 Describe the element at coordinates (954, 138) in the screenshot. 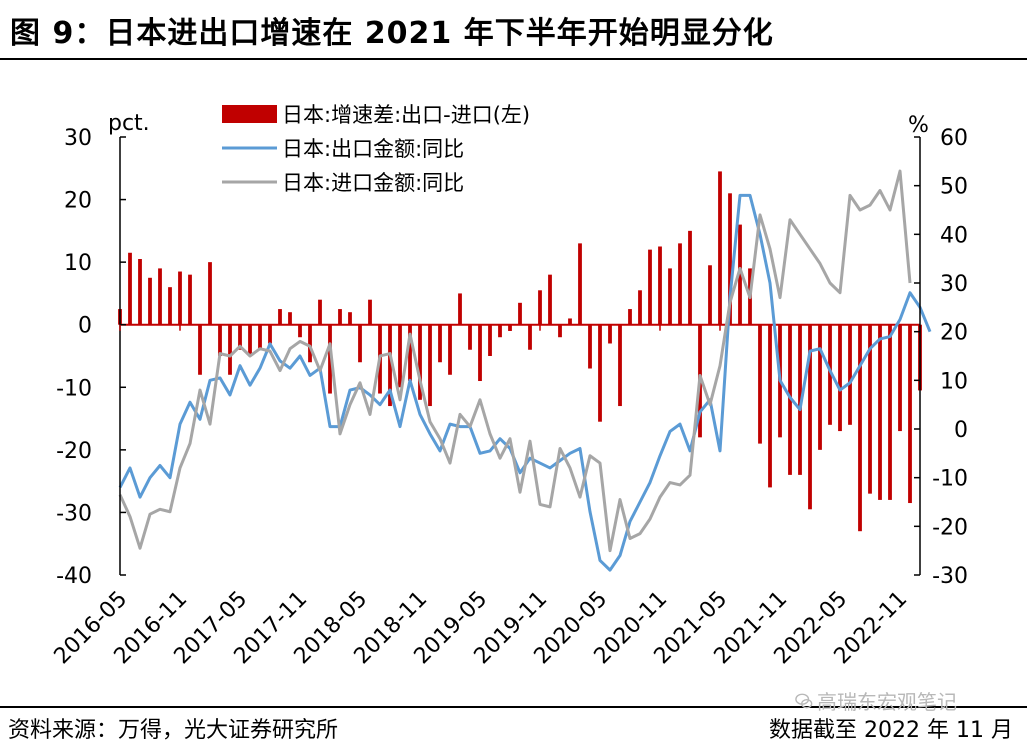

I see `right-tick-label: 60` at that location.